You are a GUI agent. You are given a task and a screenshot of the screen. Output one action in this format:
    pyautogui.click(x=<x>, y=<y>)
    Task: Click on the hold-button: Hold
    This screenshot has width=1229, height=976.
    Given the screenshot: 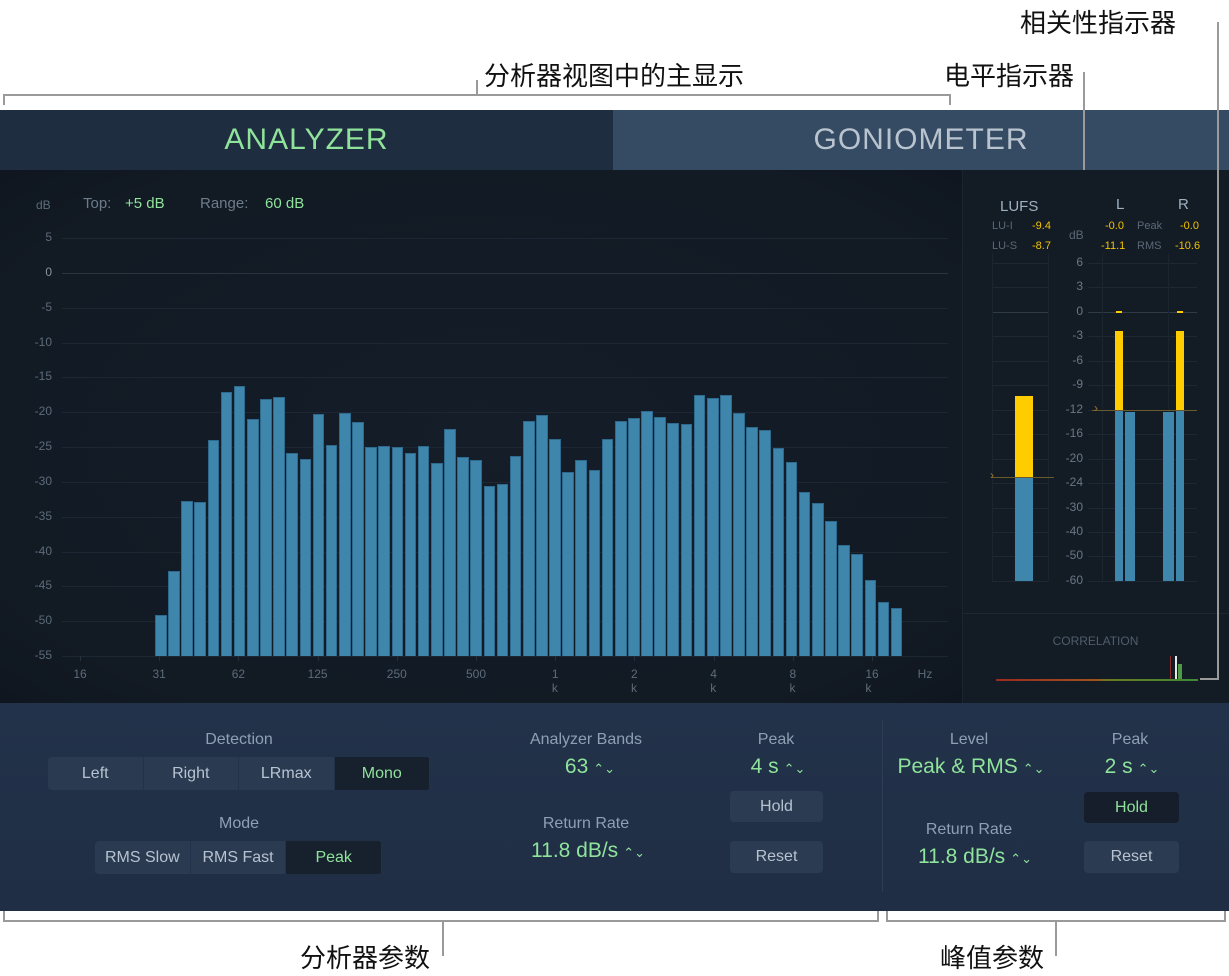 What is the action you would take?
    pyautogui.click(x=776, y=806)
    